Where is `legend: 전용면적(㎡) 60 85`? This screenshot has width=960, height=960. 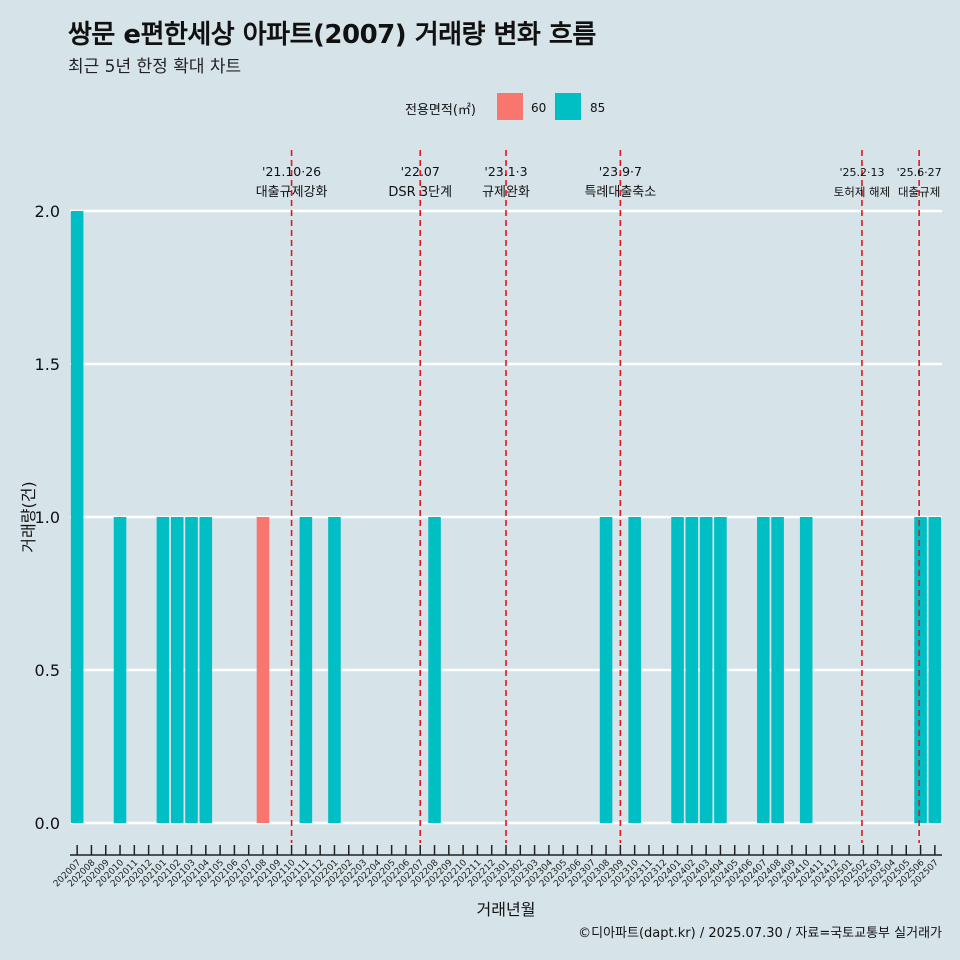
legend: 전용면적(㎡) 60 85 is located at coordinates (480, 107).